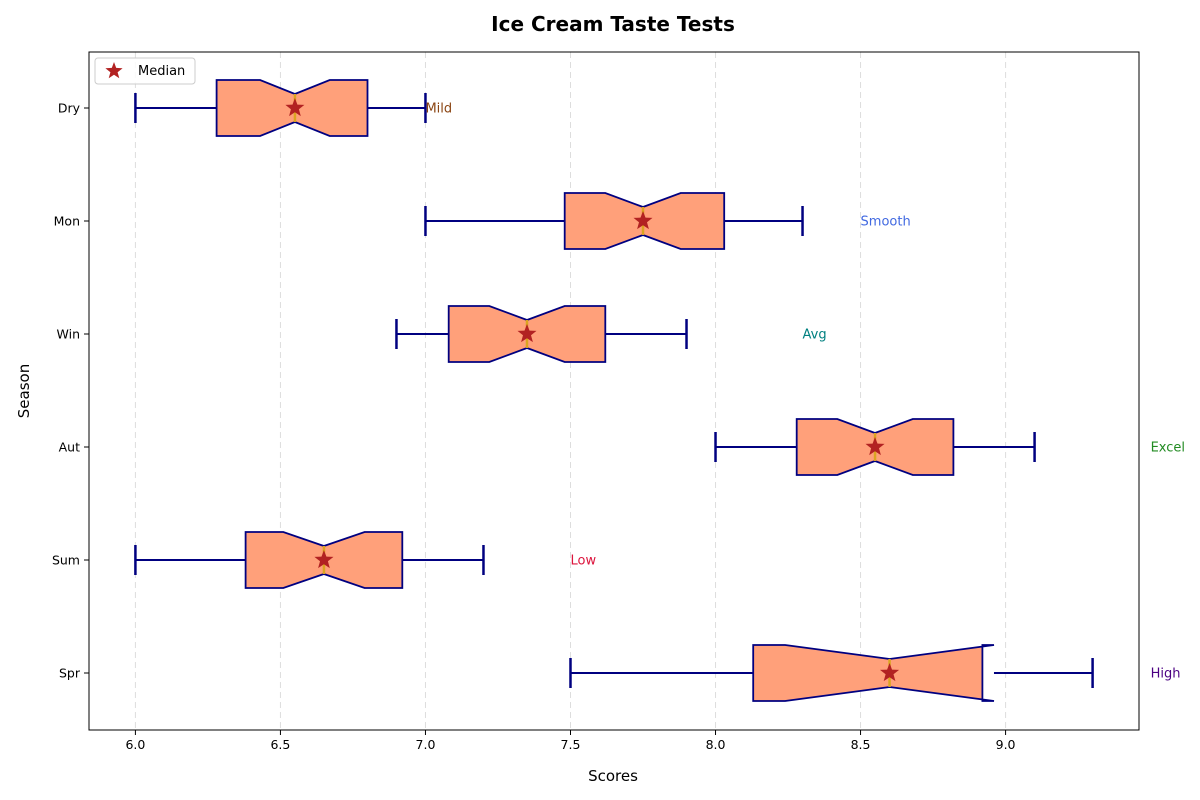 The image size is (1200, 800). Describe the element at coordinates (614, 221) in the screenshot. I see `box-mon` at that location.